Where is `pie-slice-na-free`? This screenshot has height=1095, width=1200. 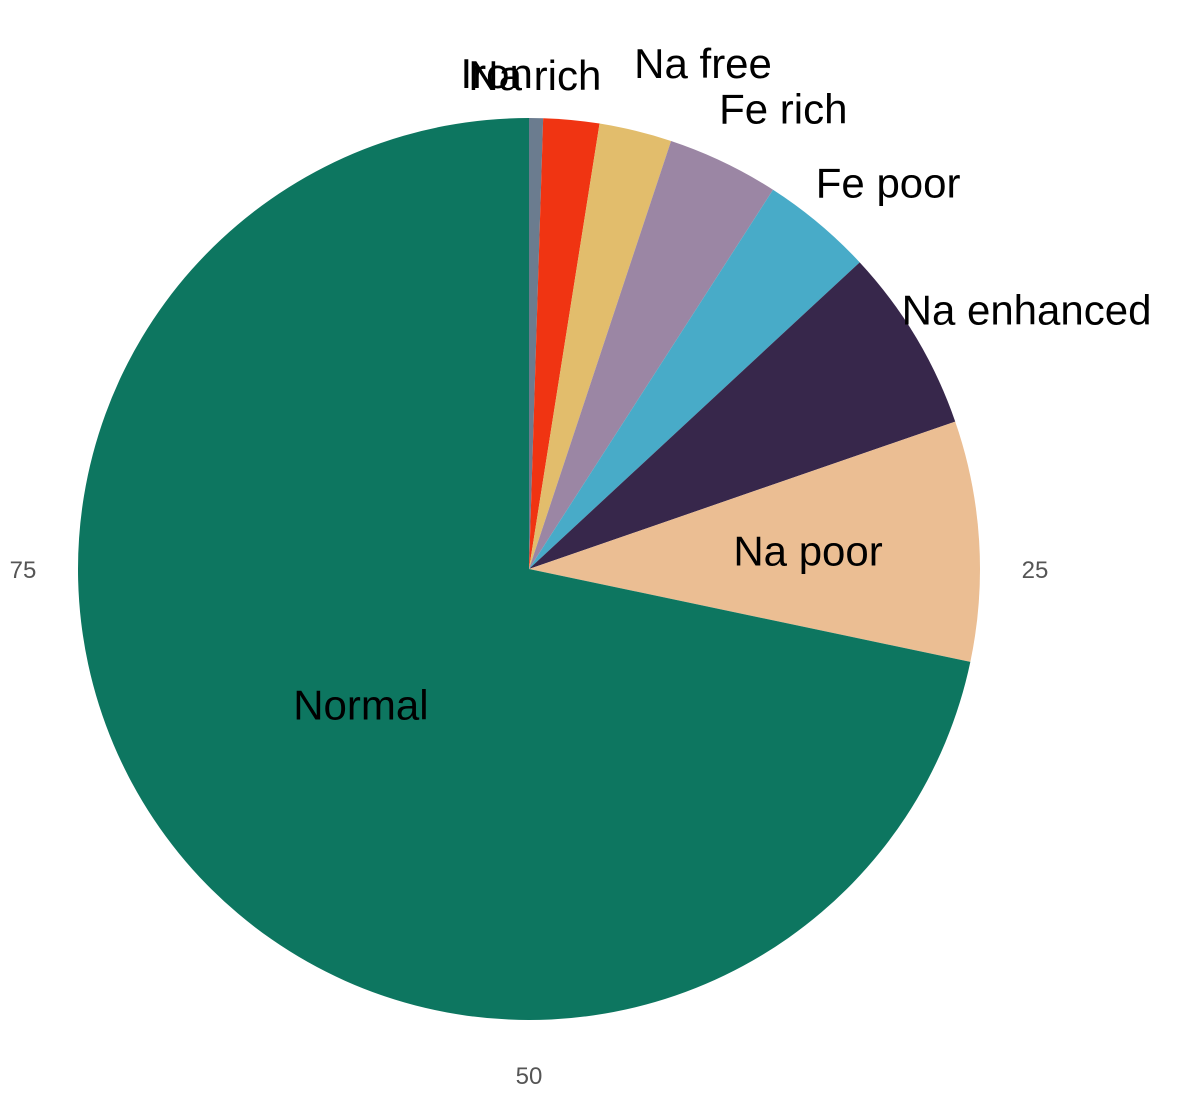
pie-slice-na-free is located at coordinates (600, 346).